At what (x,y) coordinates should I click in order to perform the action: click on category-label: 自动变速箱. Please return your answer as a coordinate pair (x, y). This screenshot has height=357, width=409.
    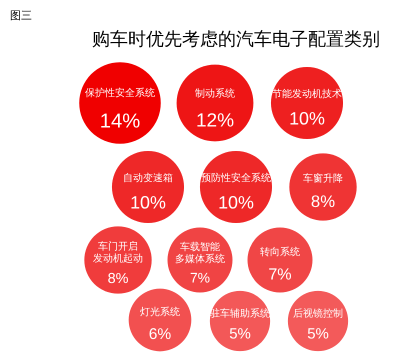
    Looking at the image, I should click on (148, 178).